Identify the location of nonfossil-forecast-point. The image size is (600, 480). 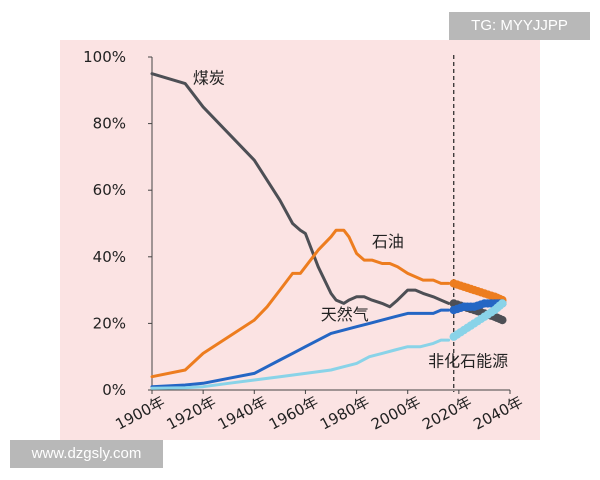
(502, 303).